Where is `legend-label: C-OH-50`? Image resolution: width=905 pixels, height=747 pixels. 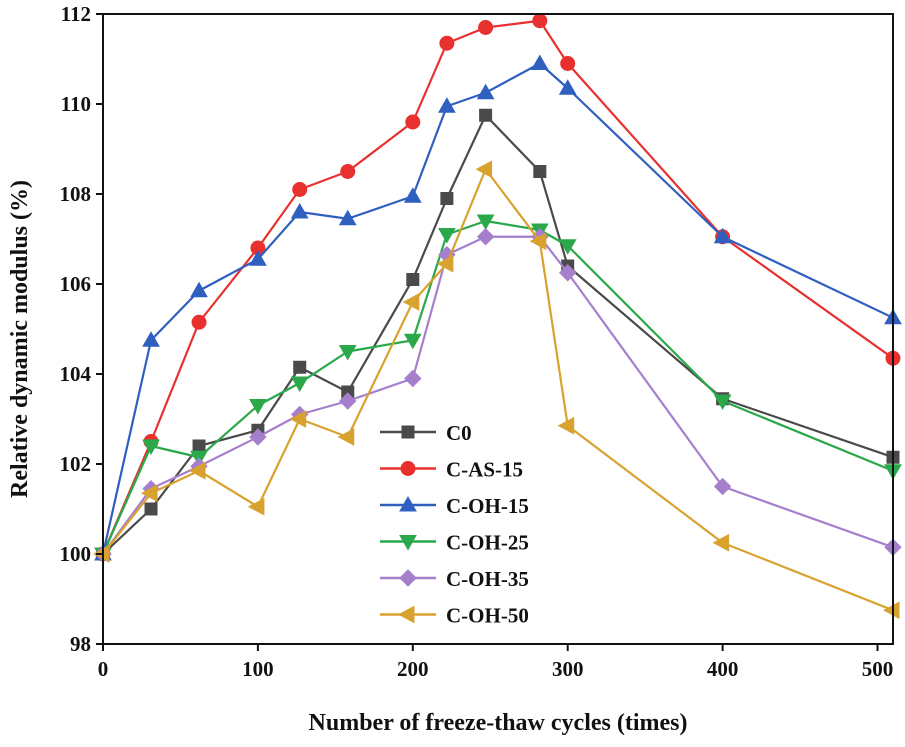 legend-label: C-OH-50 is located at coordinates (487, 616).